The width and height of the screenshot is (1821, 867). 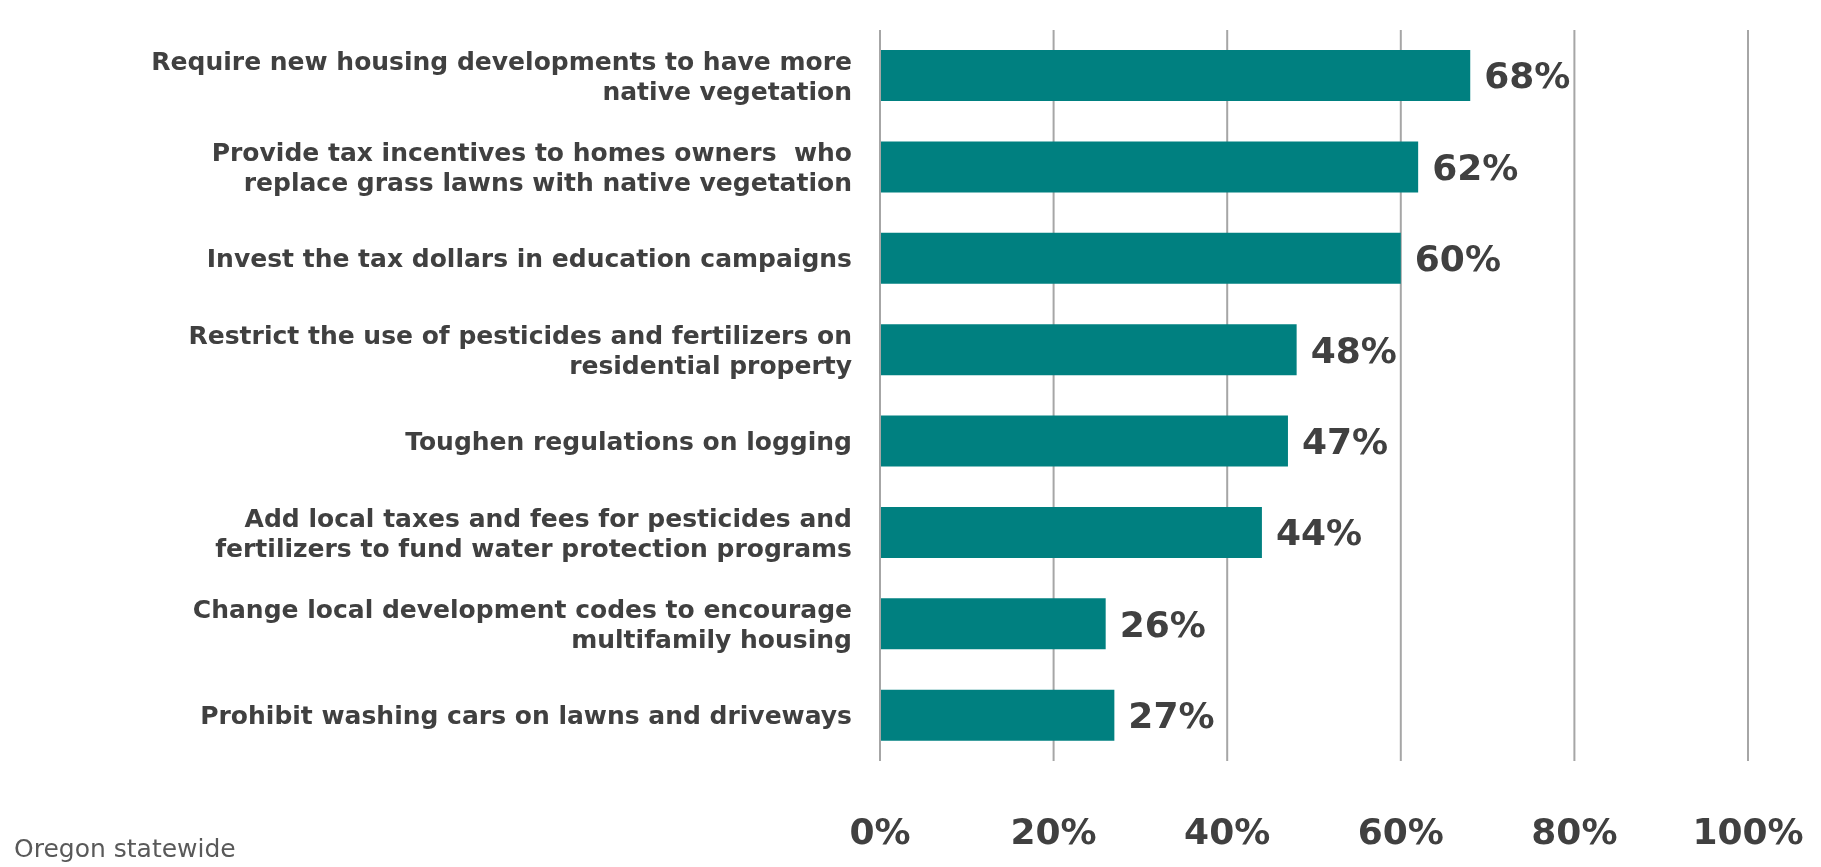 I want to click on x-tick-label: 60%, so click(x=1400, y=831).